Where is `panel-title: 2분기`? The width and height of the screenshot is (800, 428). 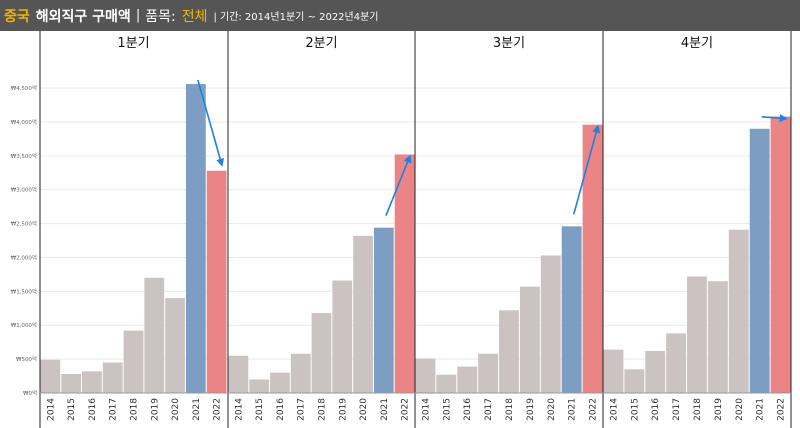 panel-title: 2분기 is located at coordinates (321, 43).